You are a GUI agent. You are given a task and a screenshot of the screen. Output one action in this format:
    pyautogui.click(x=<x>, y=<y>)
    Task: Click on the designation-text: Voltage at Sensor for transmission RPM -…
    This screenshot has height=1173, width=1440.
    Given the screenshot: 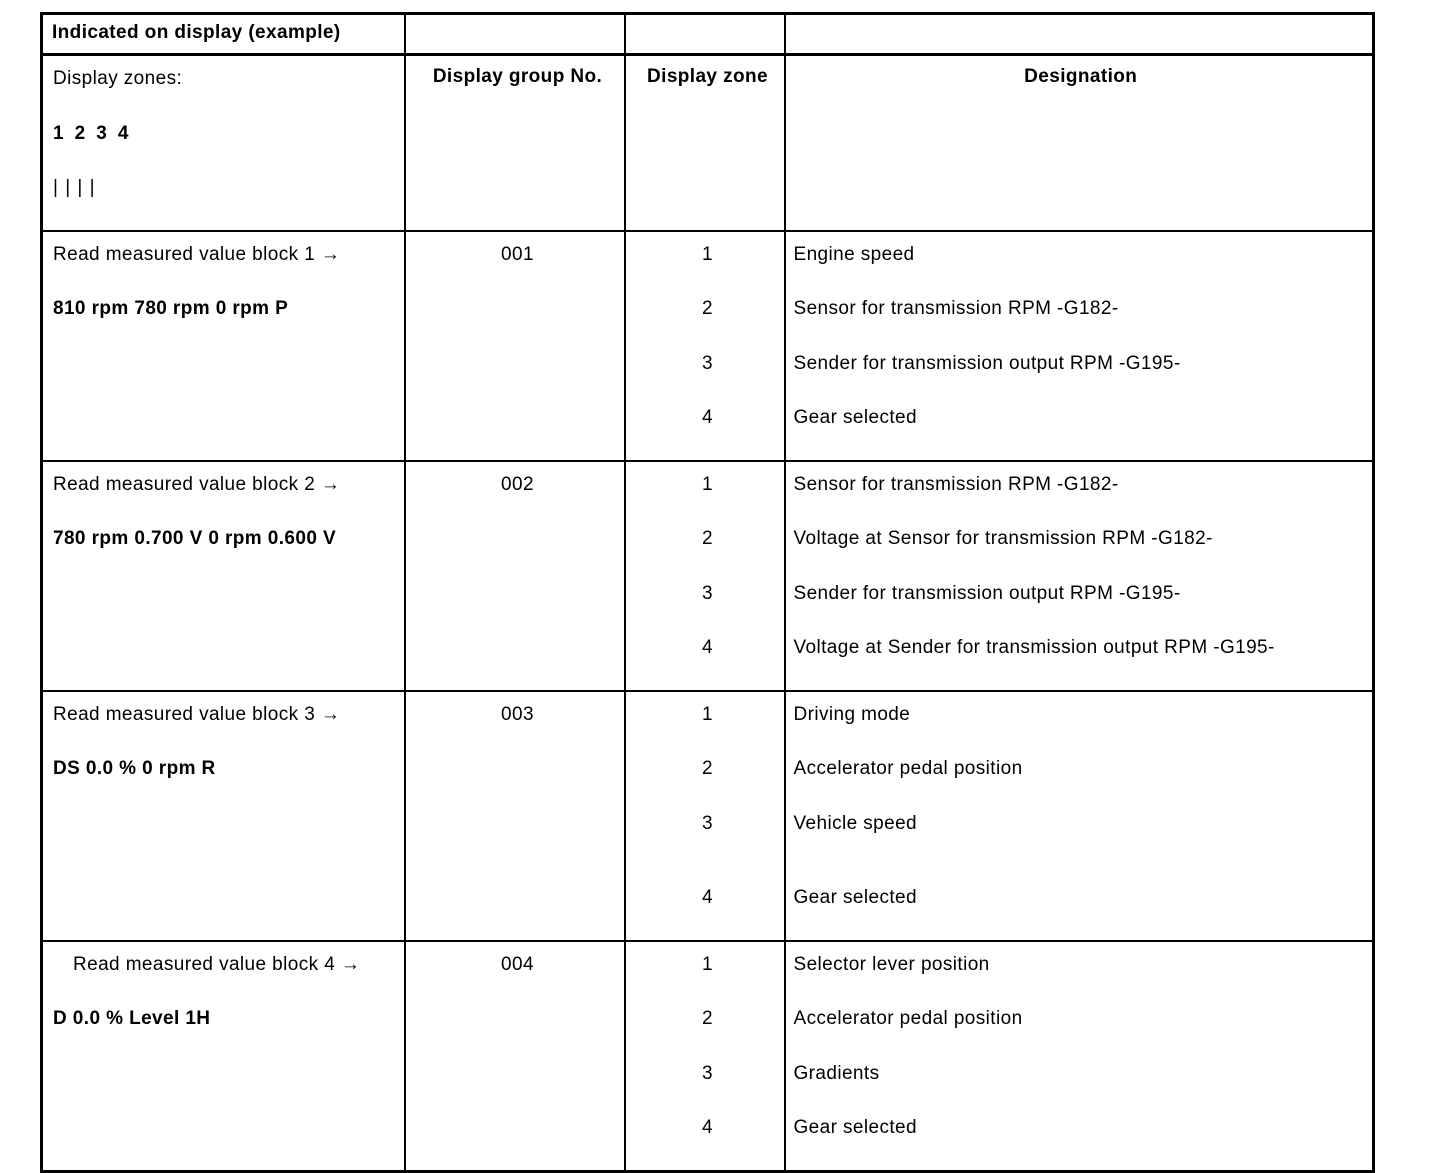 What is the action you would take?
    pyautogui.click(x=1003, y=538)
    